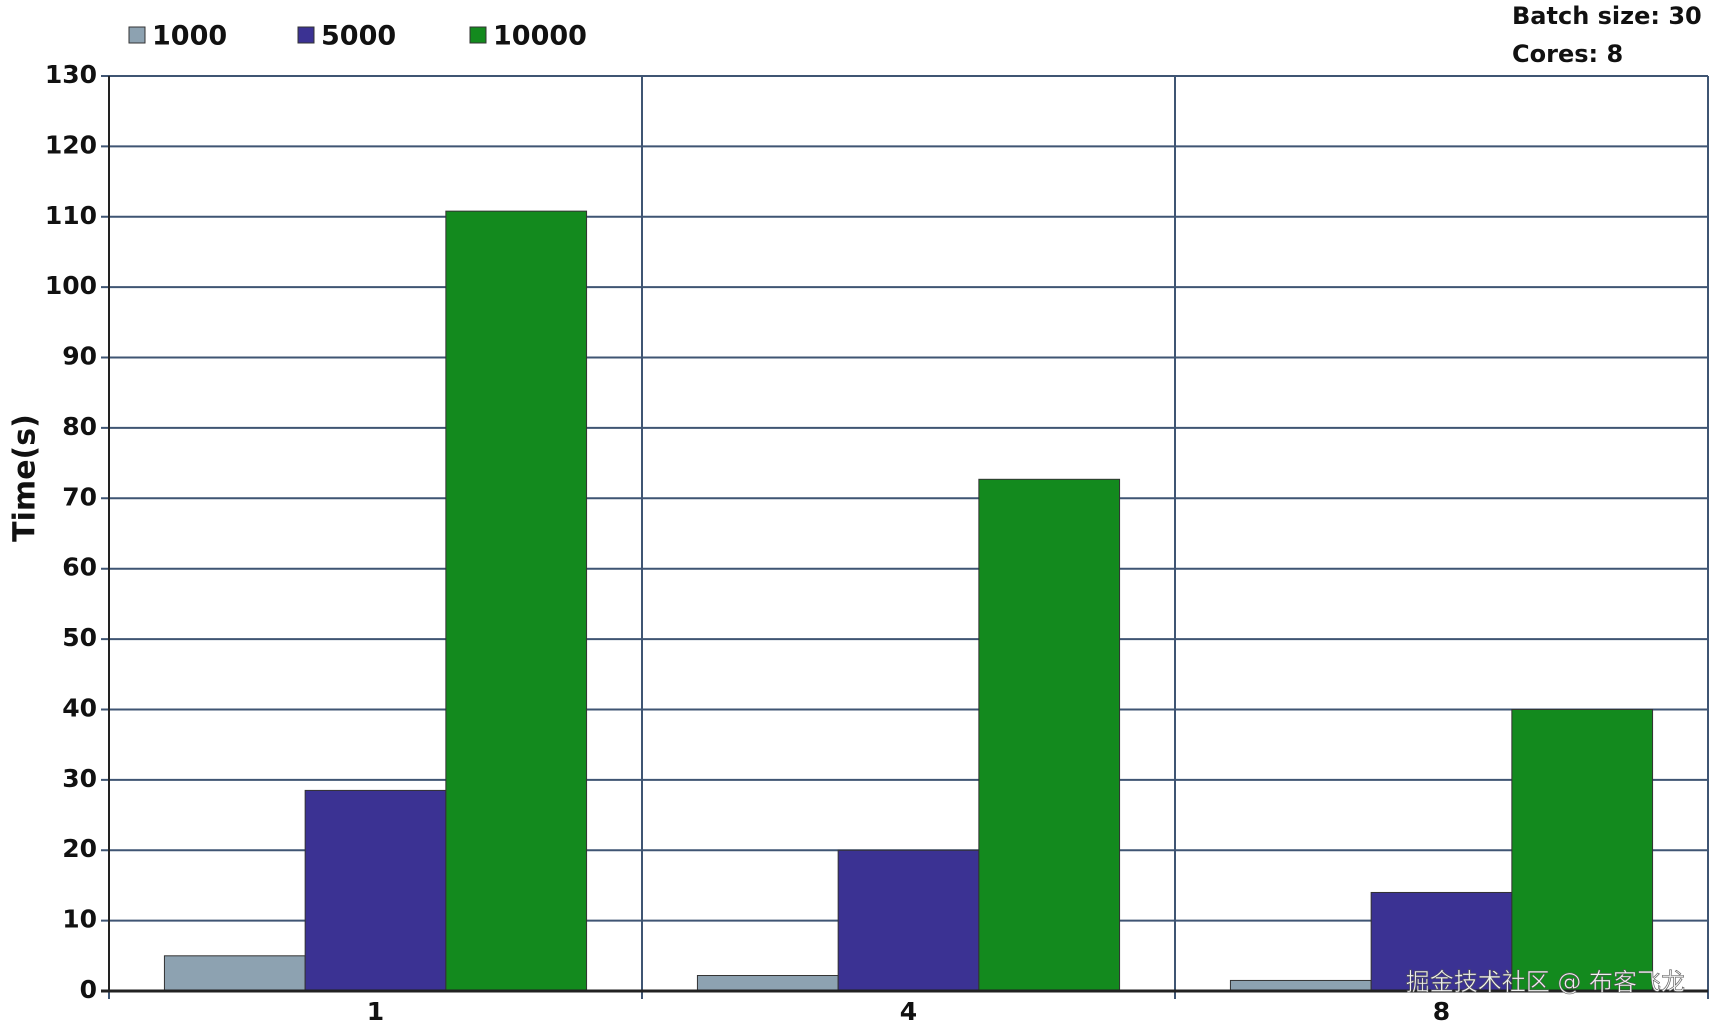 This screenshot has height=1024, width=1713. I want to click on legend-label: 10000, so click(540, 36).